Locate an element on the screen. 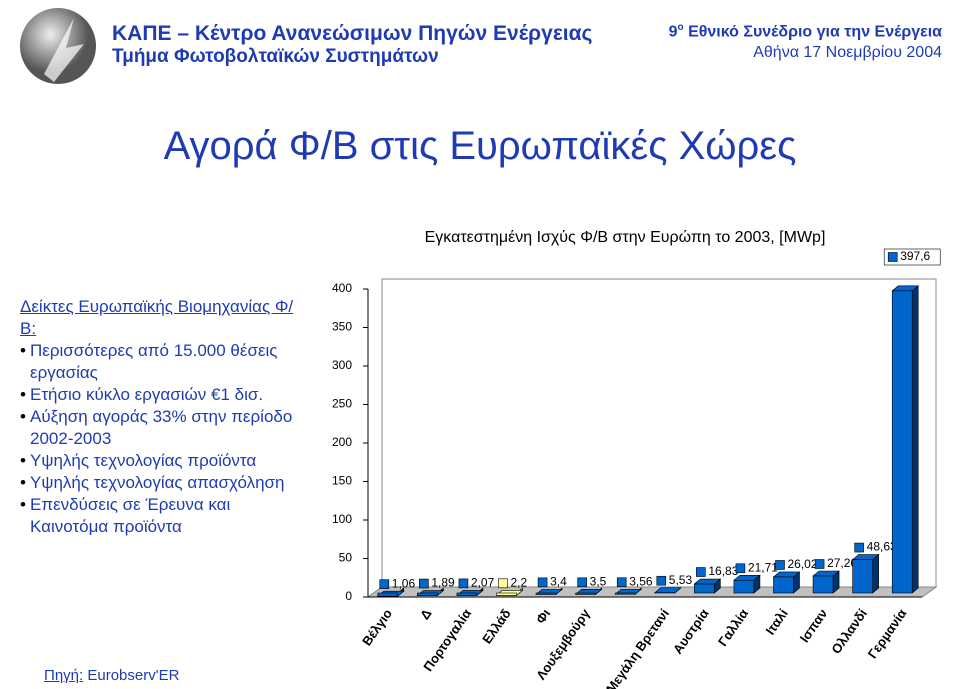 The width and height of the screenshot is (960, 689). slide-title: Αγορά Φ/Β στις Ευρωπαϊκές Χώρες is located at coordinates (480, 146).